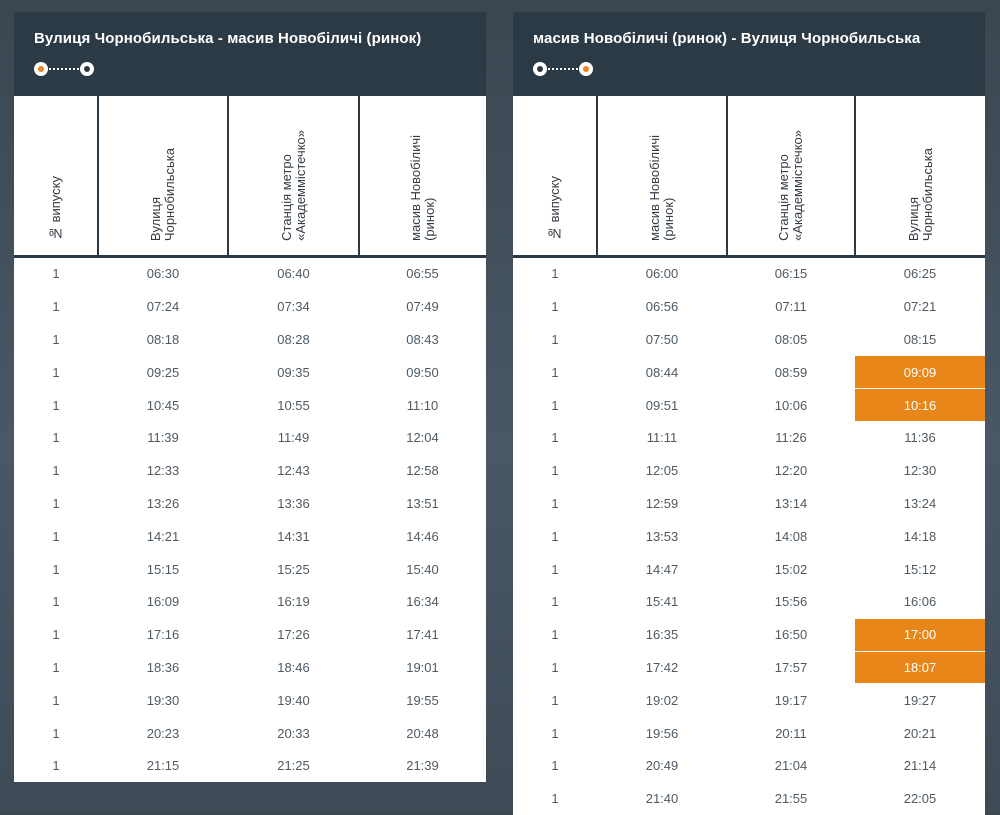 Image resolution: width=1000 pixels, height=815 pixels. I want to click on table-row: 1 21:15 21:25 21:39, so click(250, 765).